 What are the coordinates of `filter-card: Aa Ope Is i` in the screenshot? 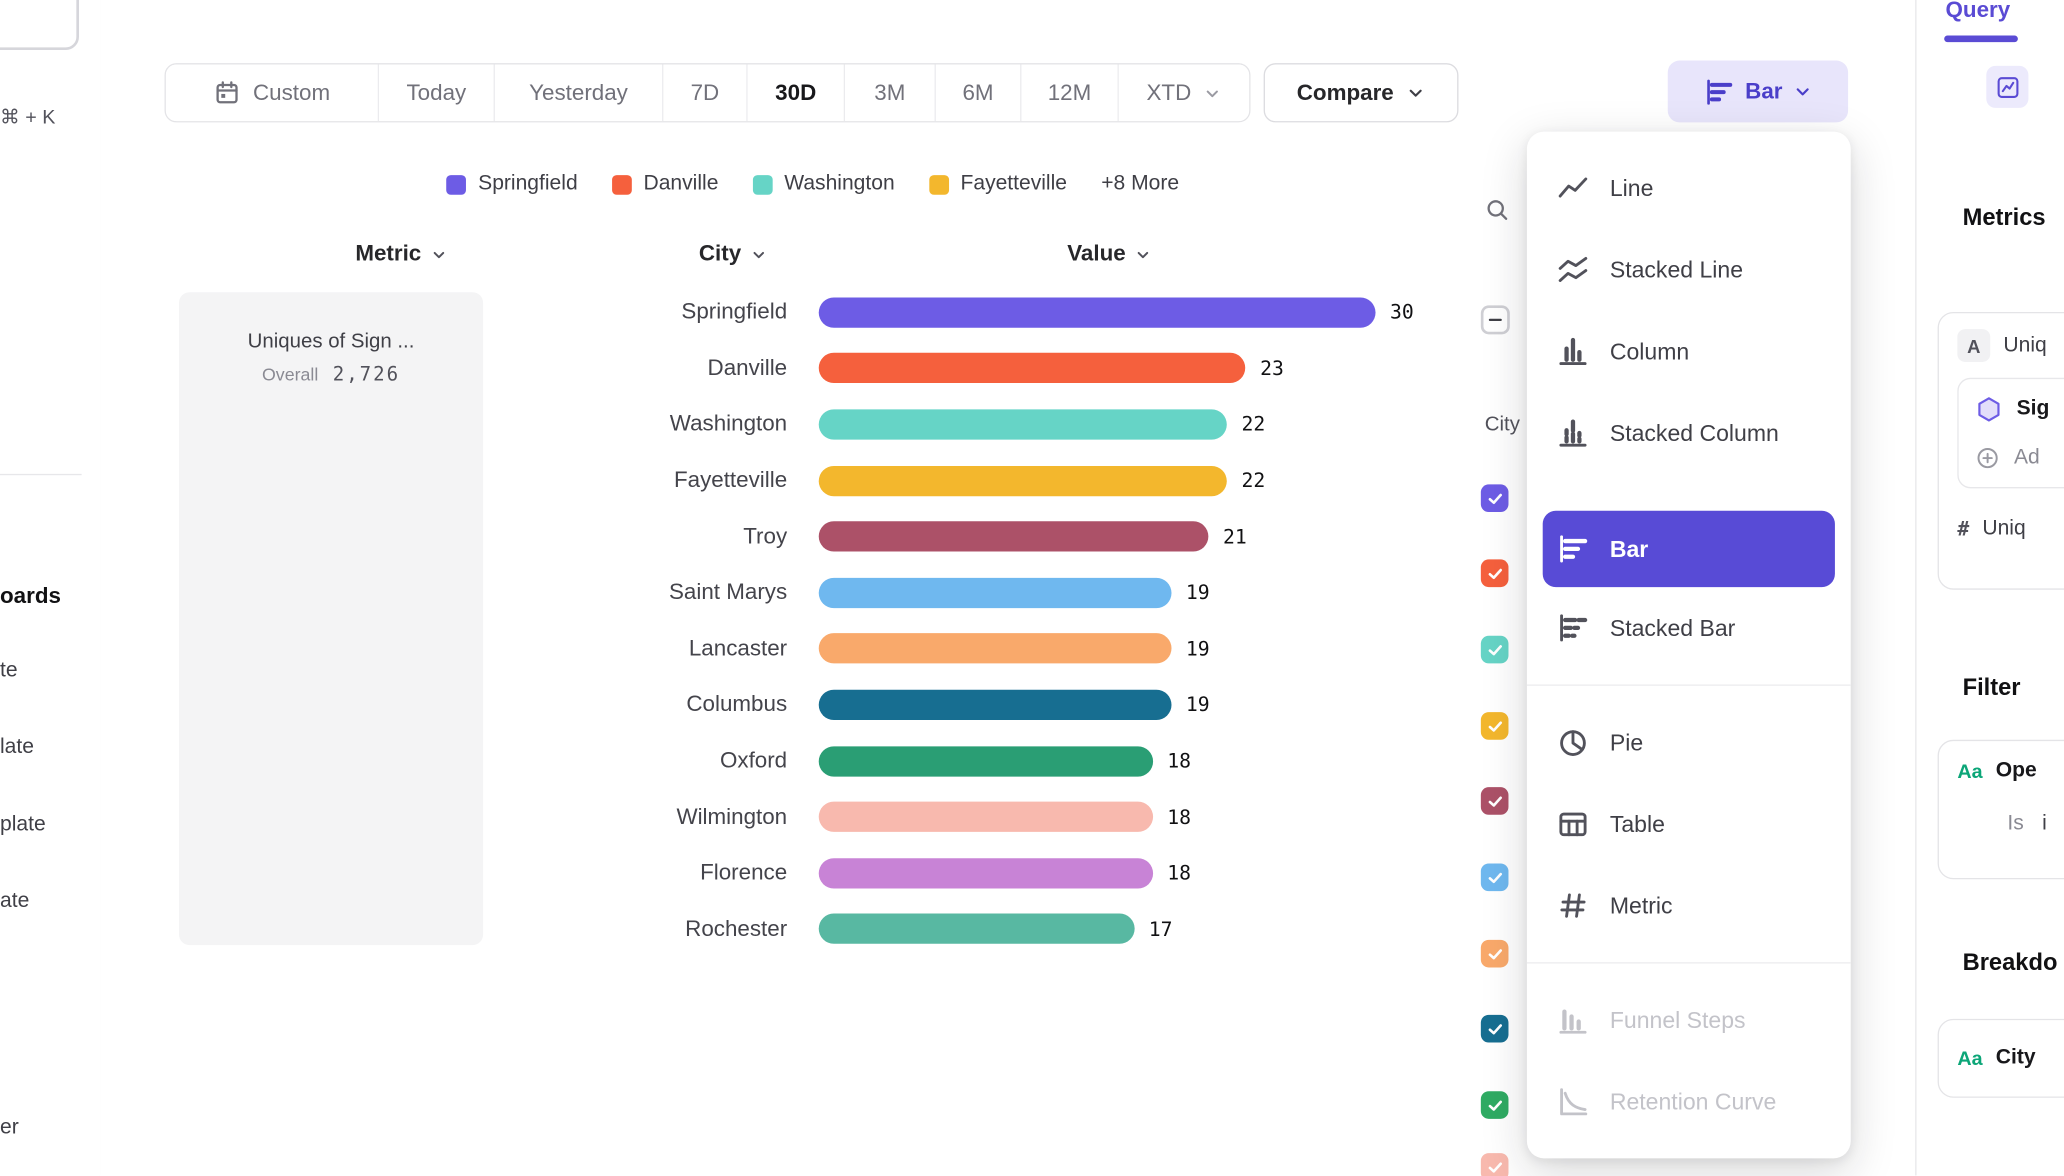 It's located at (2000, 809).